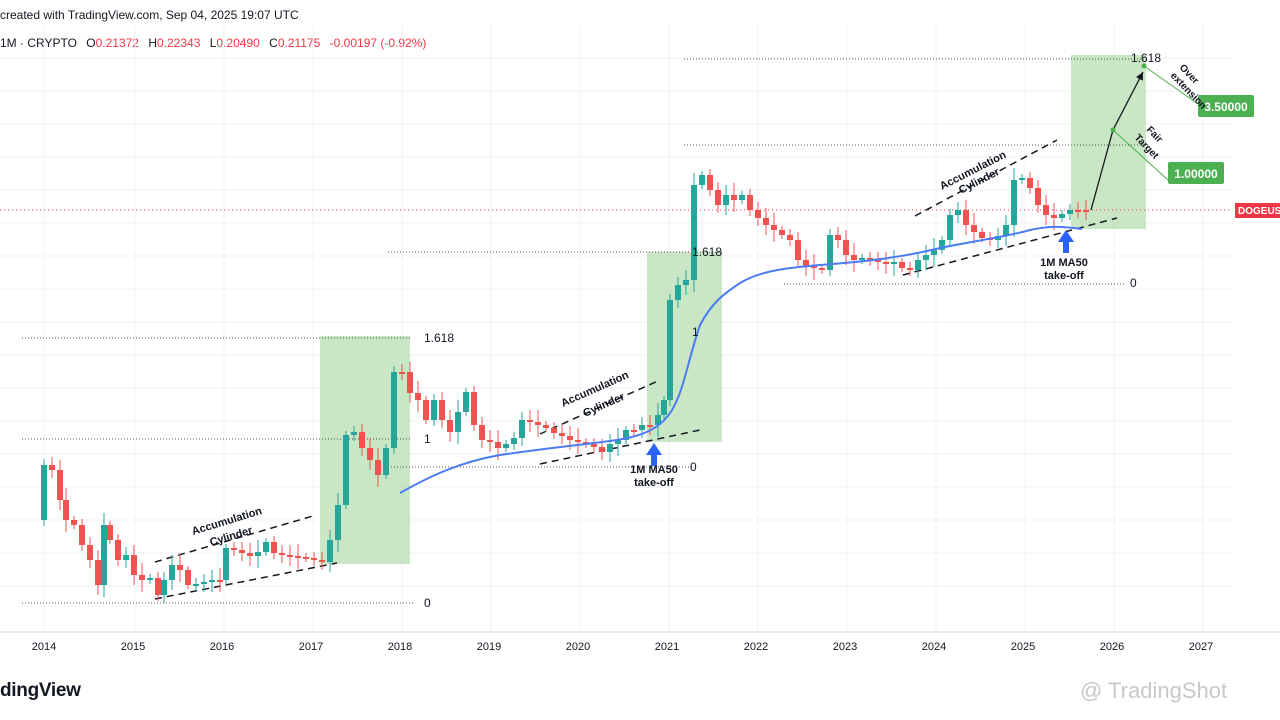 This screenshot has height=720, width=1280. What do you see at coordinates (1171, 85) in the screenshot?
I see `over-extension-leader` at bounding box center [1171, 85].